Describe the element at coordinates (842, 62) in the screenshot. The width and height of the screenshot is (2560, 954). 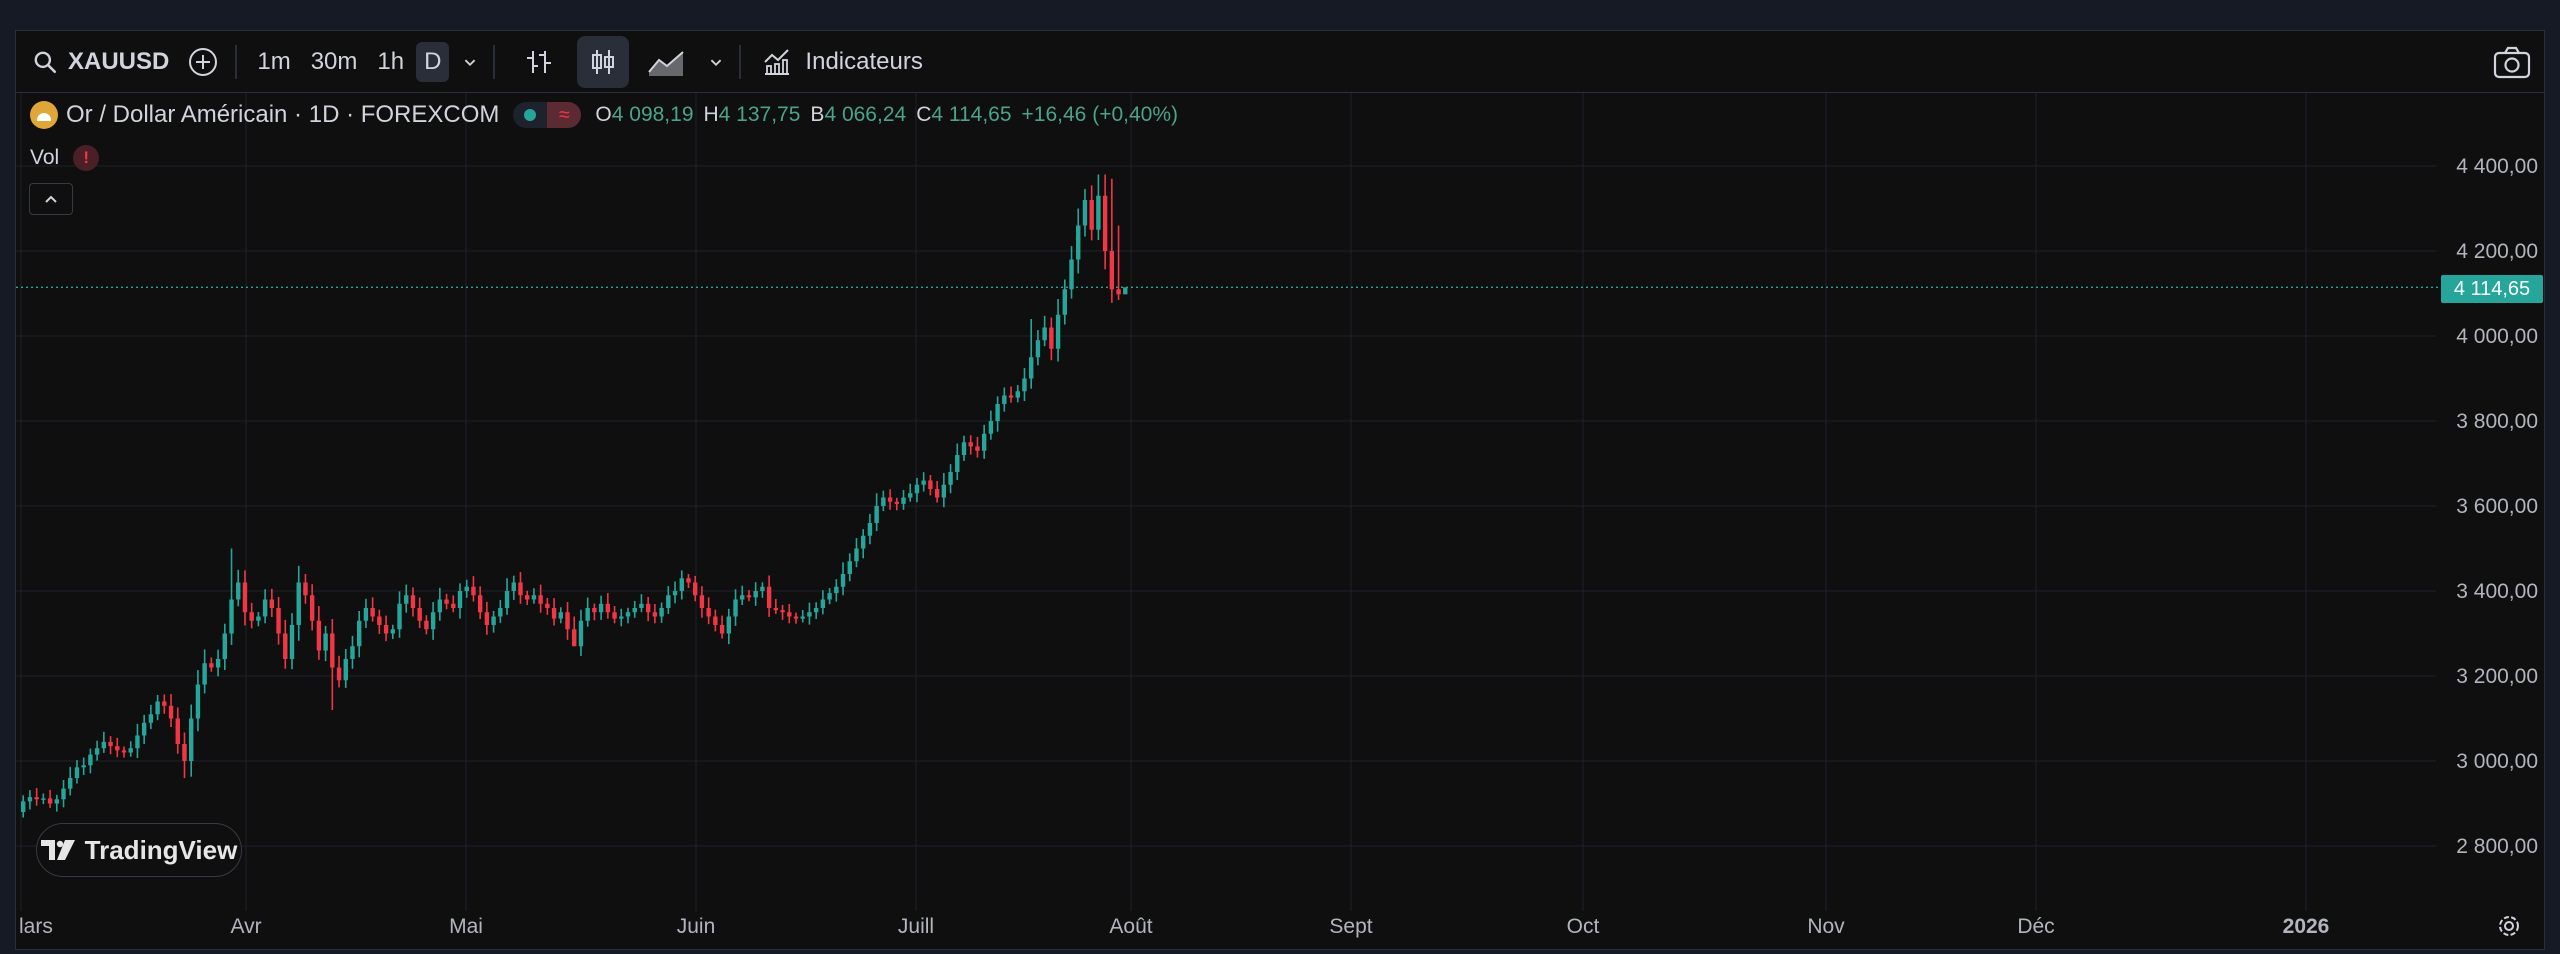
I see `indicators-button: Indicateurs` at that location.